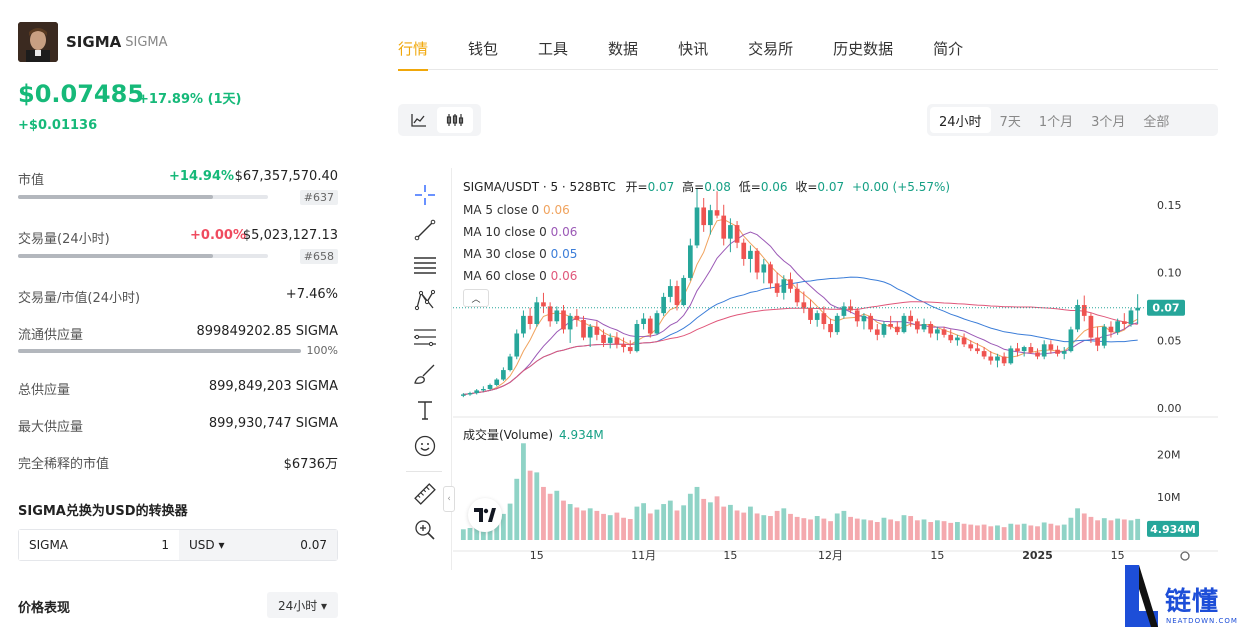 This screenshot has width=1237, height=631. I want to click on ruler-icon, so click(425, 494).